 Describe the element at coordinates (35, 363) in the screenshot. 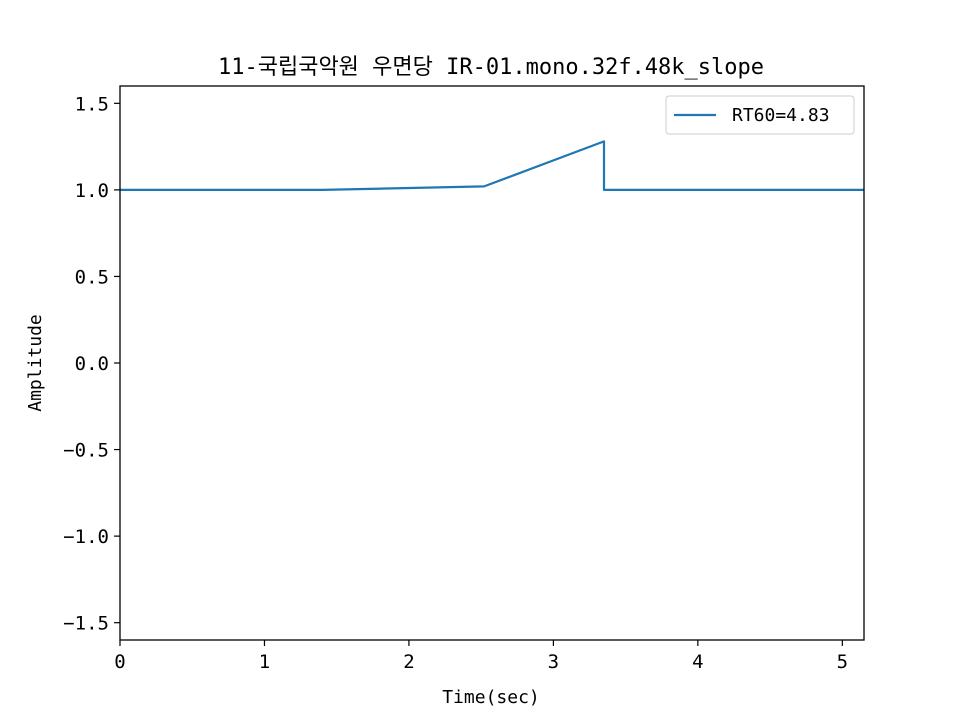

I see `y-axis-label: Amplitude` at that location.